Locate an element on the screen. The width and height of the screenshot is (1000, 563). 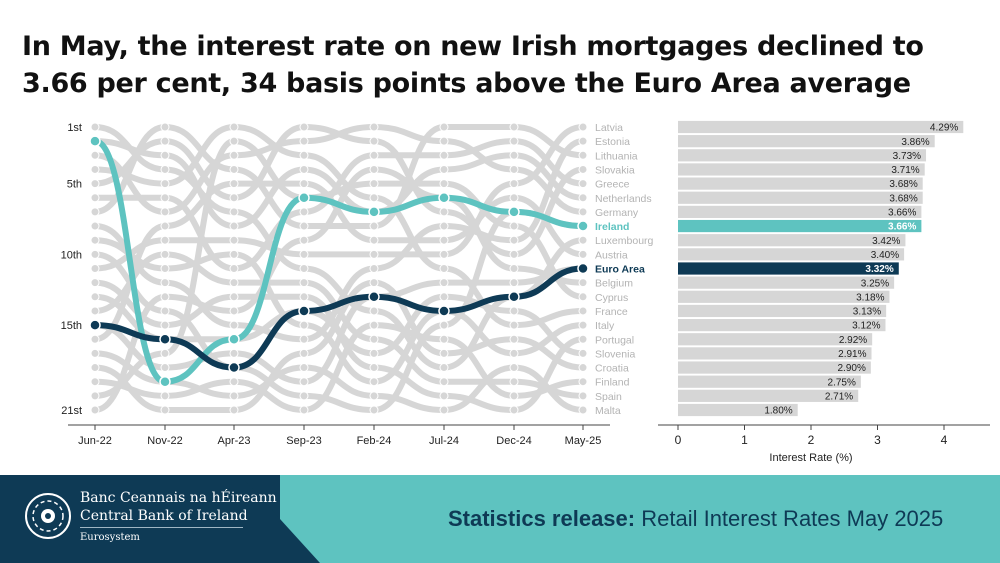
country-rank-label: Estonia is located at coordinates (612, 142).